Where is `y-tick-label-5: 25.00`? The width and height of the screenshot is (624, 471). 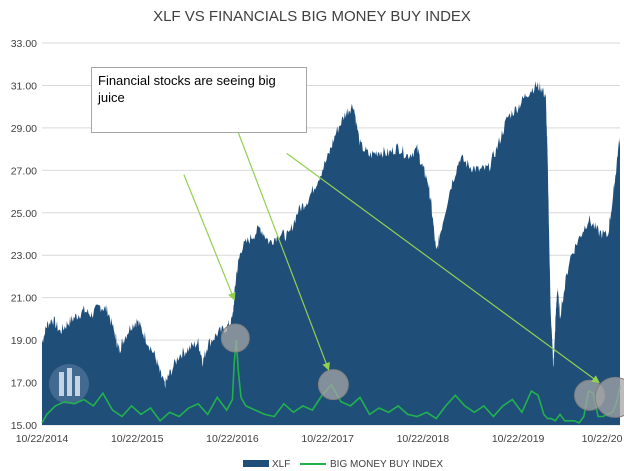
y-tick-label-5: 25.00 is located at coordinates (24, 214).